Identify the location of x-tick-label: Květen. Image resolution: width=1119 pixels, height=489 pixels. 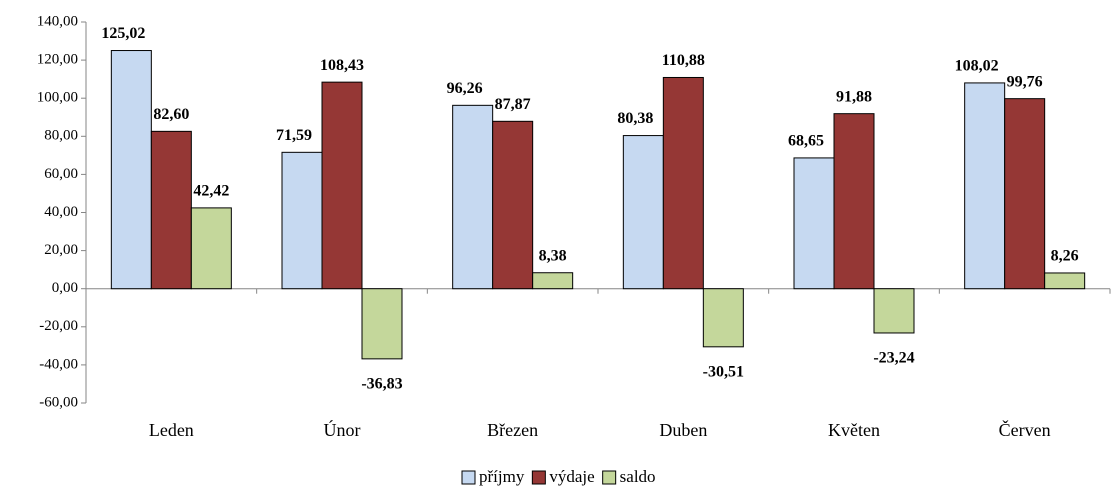
(854, 430).